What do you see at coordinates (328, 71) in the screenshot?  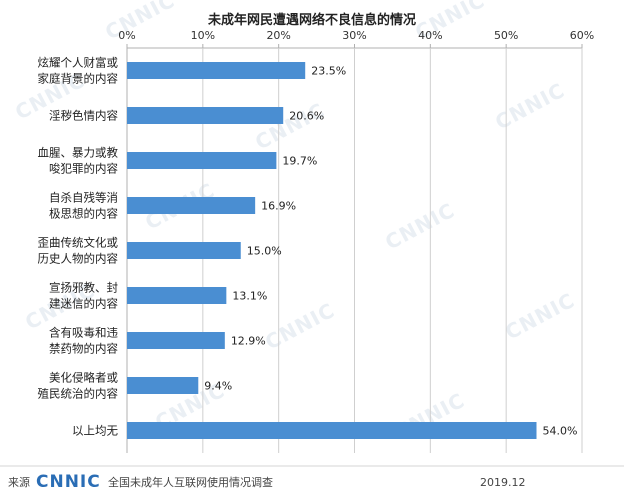 I see `value-label: 23.5%` at bounding box center [328, 71].